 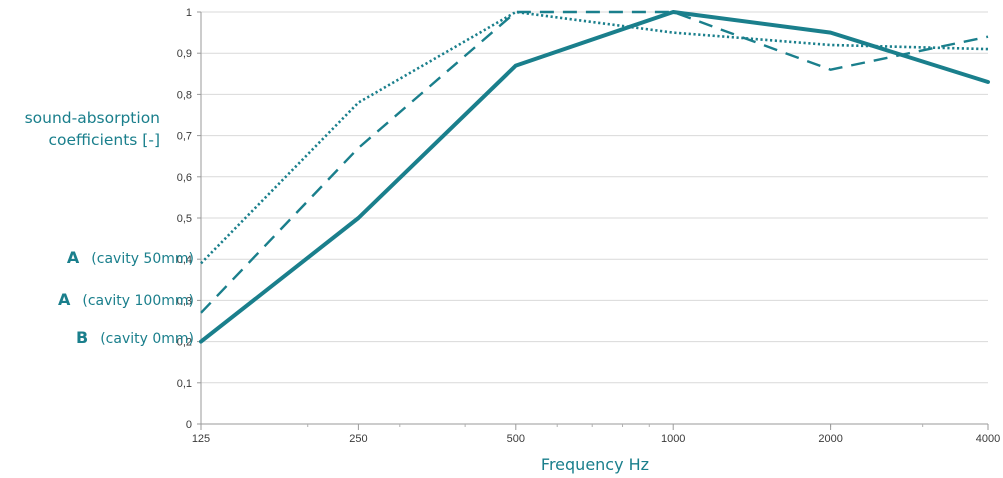 What do you see at coordinates (184, 54) in the screenshot?
I see `y-tick-label: 0,9` at bounding box center [184, 54].